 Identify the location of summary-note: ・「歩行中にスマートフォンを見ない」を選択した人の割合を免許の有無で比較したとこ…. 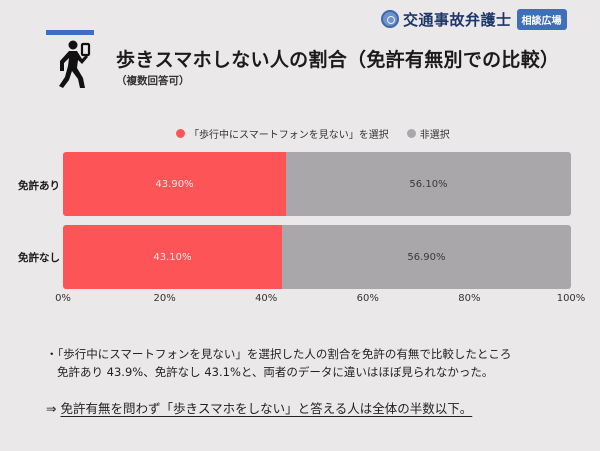
(278, 363).